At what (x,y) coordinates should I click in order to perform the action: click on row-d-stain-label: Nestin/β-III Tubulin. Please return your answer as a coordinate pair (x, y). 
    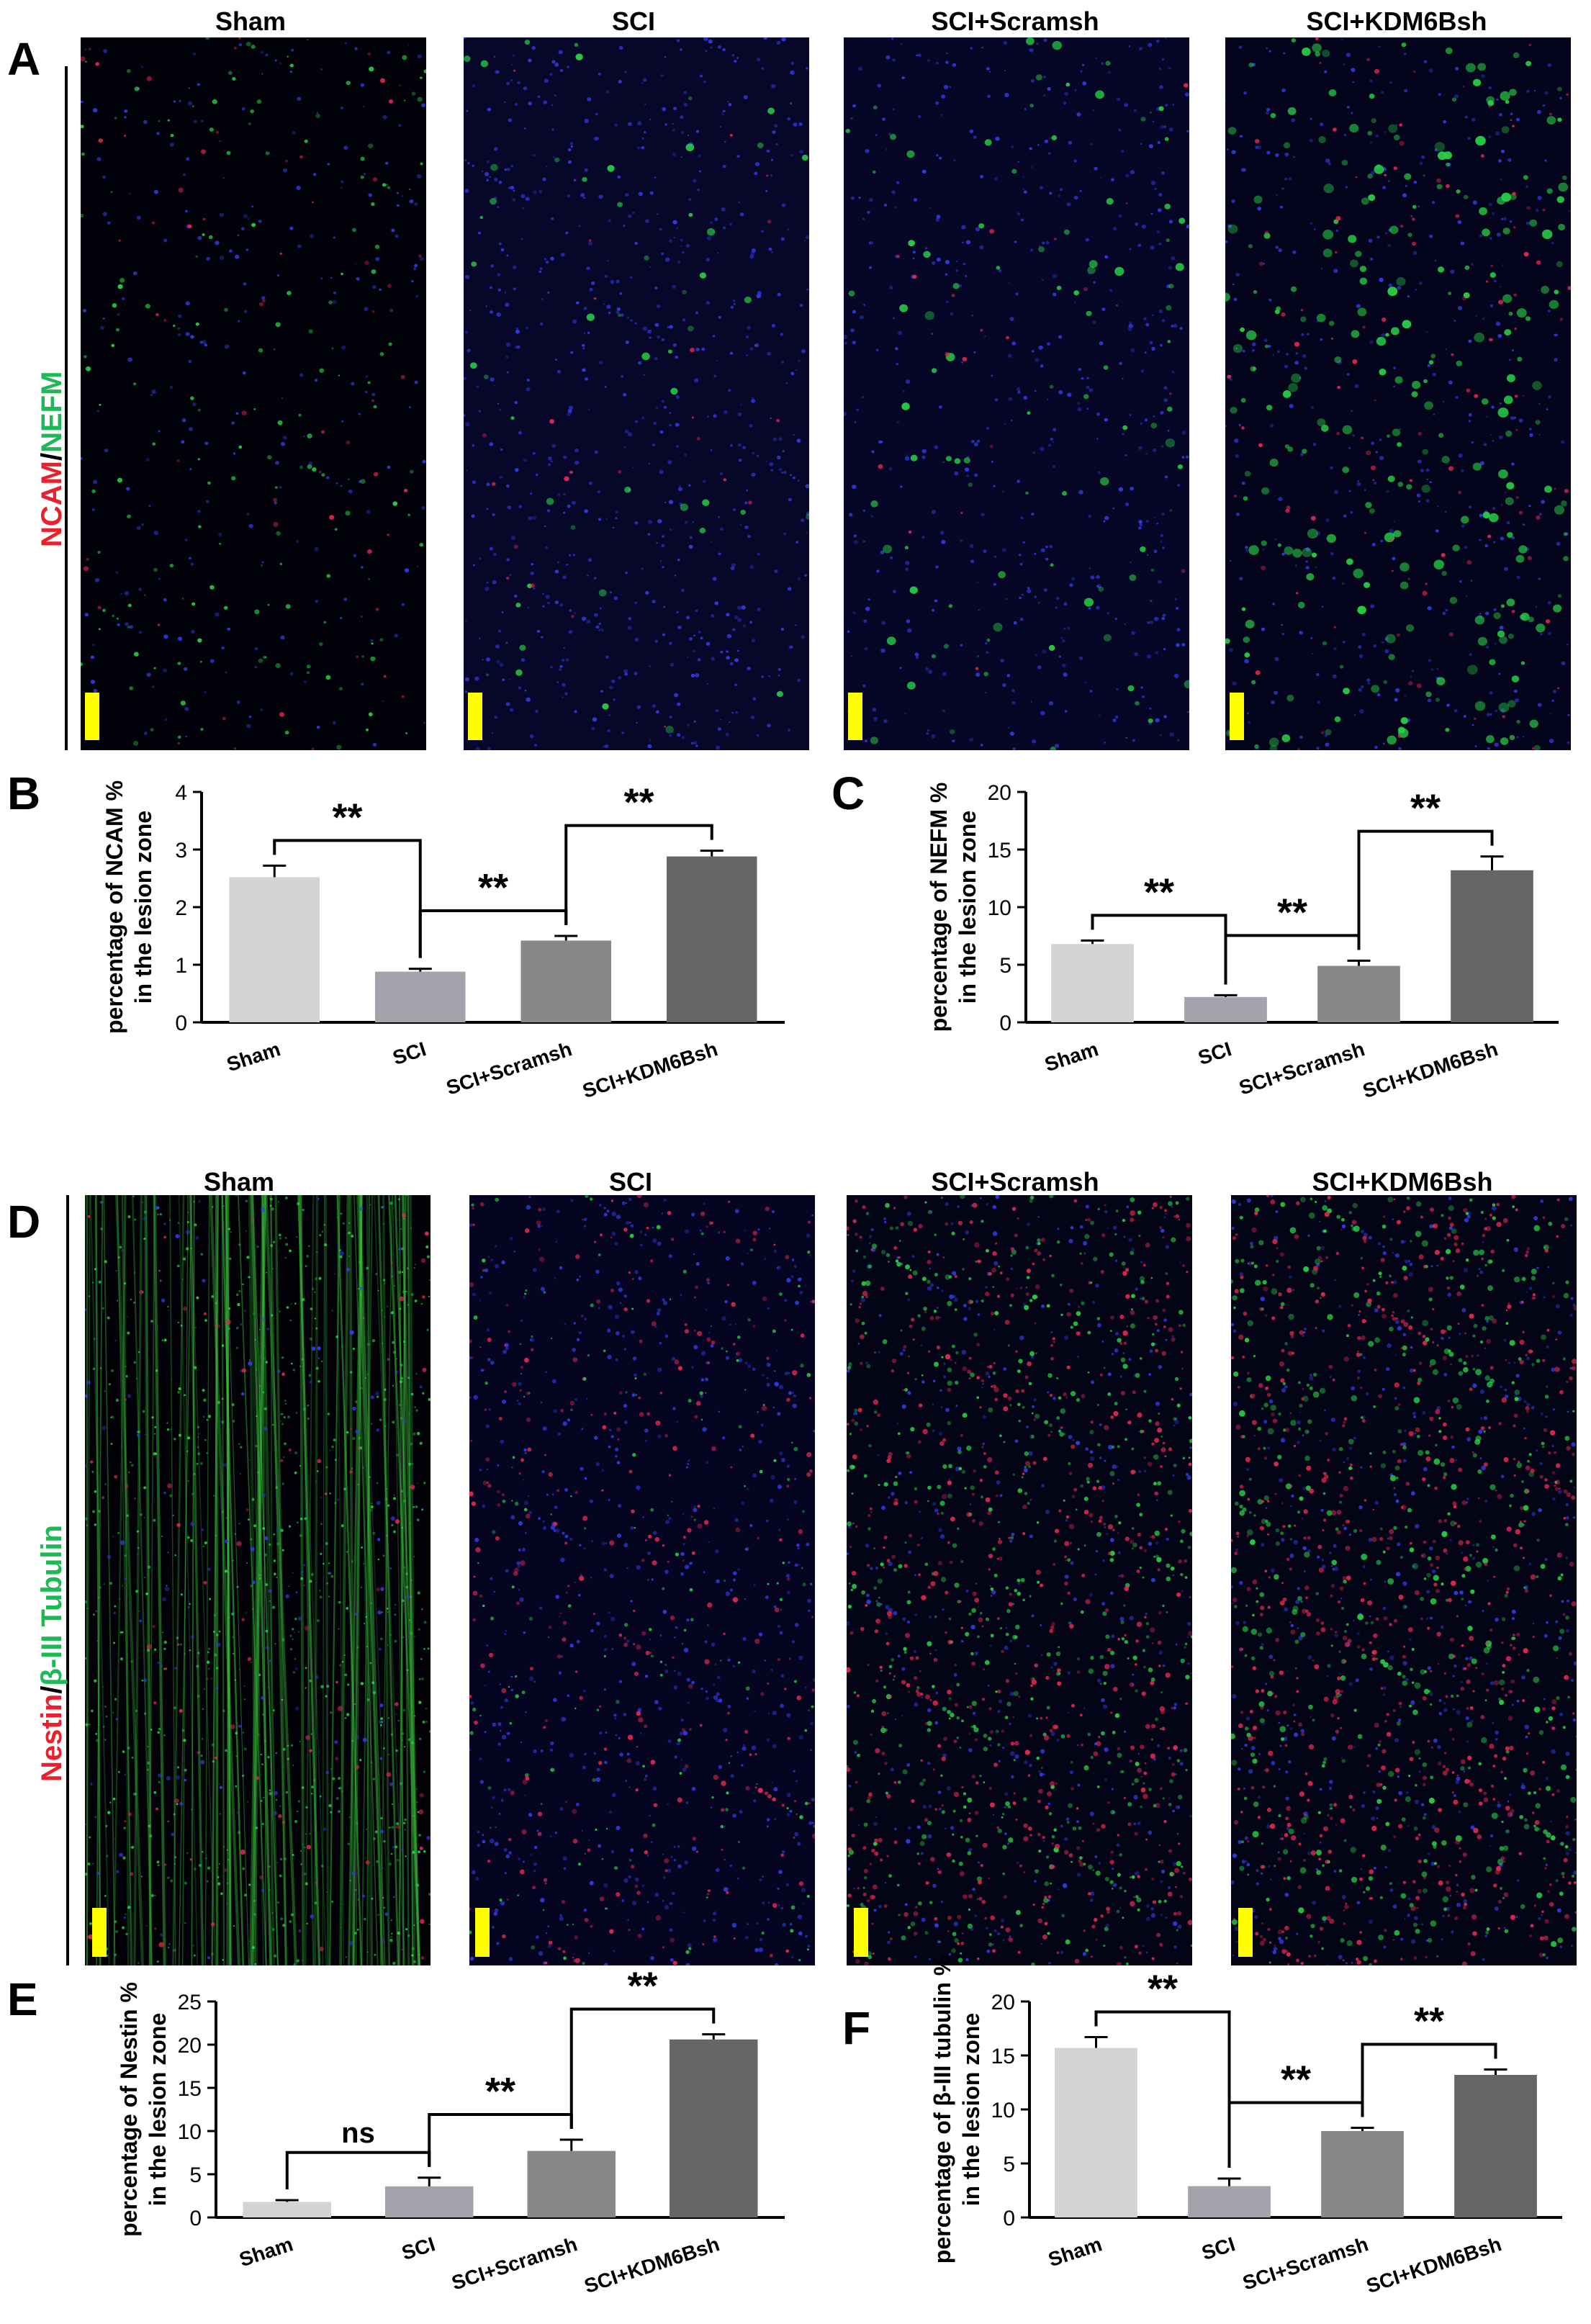
    Looking at the image, I should click on (52, 1653).